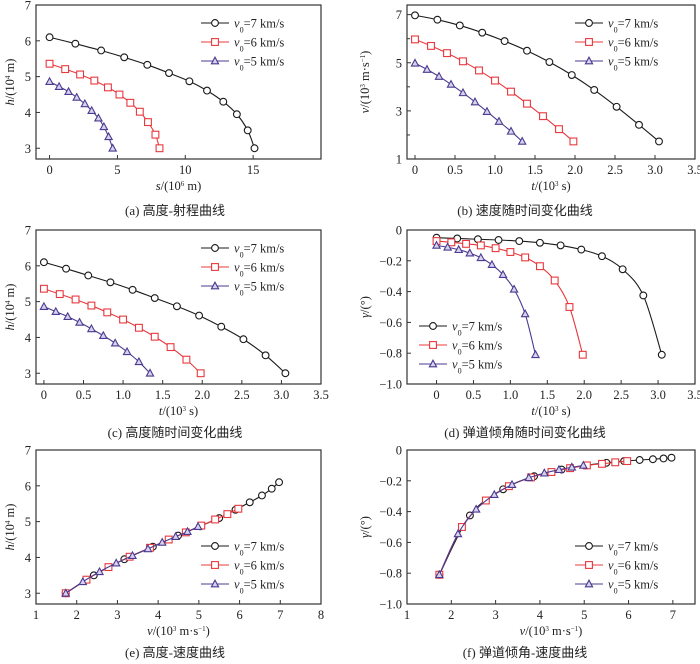 This screenshot has height=664, width=700. What do you see at coordinates (123, 395) in the screenshot?
I see `x-tick-label: 1.0` at bounding box center [123, 395].